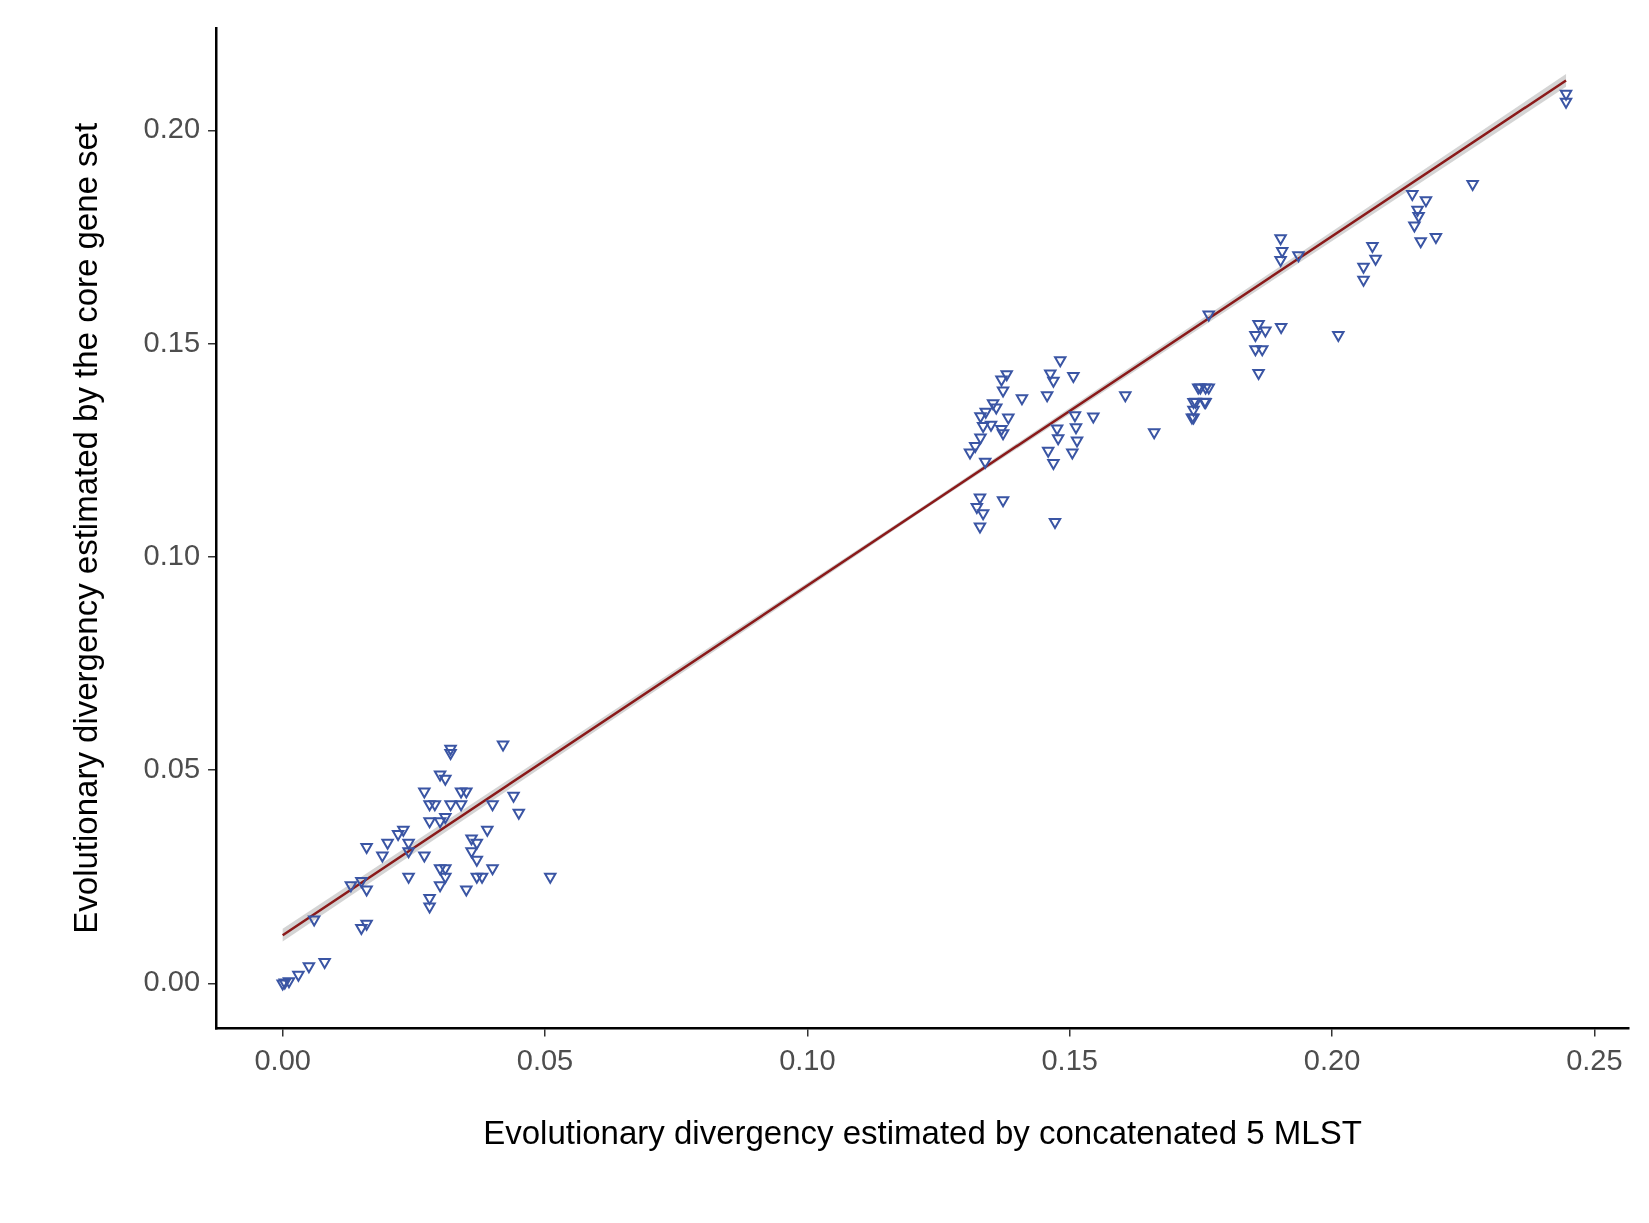 The width and height of the screenshot is (1649, 1223). I want to click on x-tick-label: 0.00, so click(282, 1060).